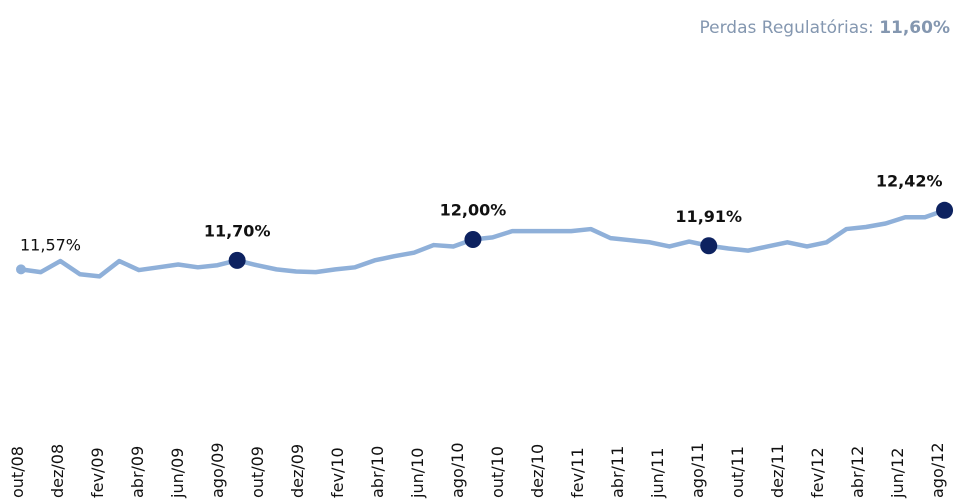 The width and height of the screenshot is (957, 503). Describe the element at coordinates (377, 472) in the screenshot. I see `x-tick-label: abr/10` at that location.